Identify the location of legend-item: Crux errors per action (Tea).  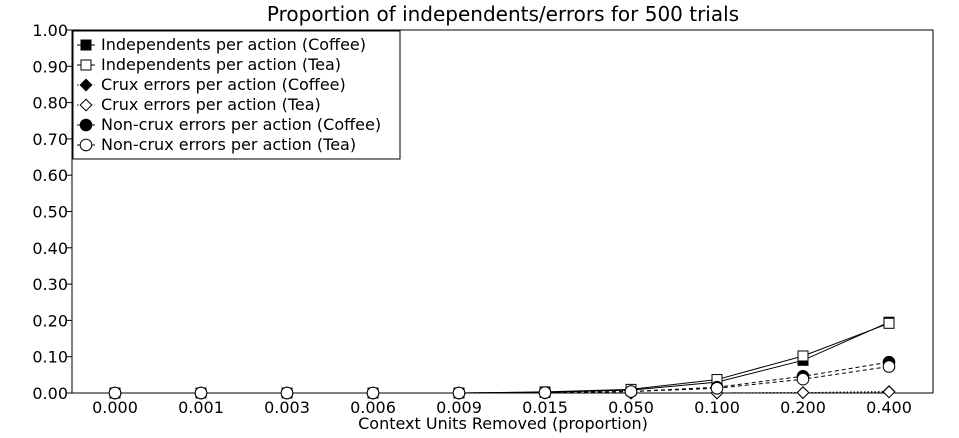
(199, 104).